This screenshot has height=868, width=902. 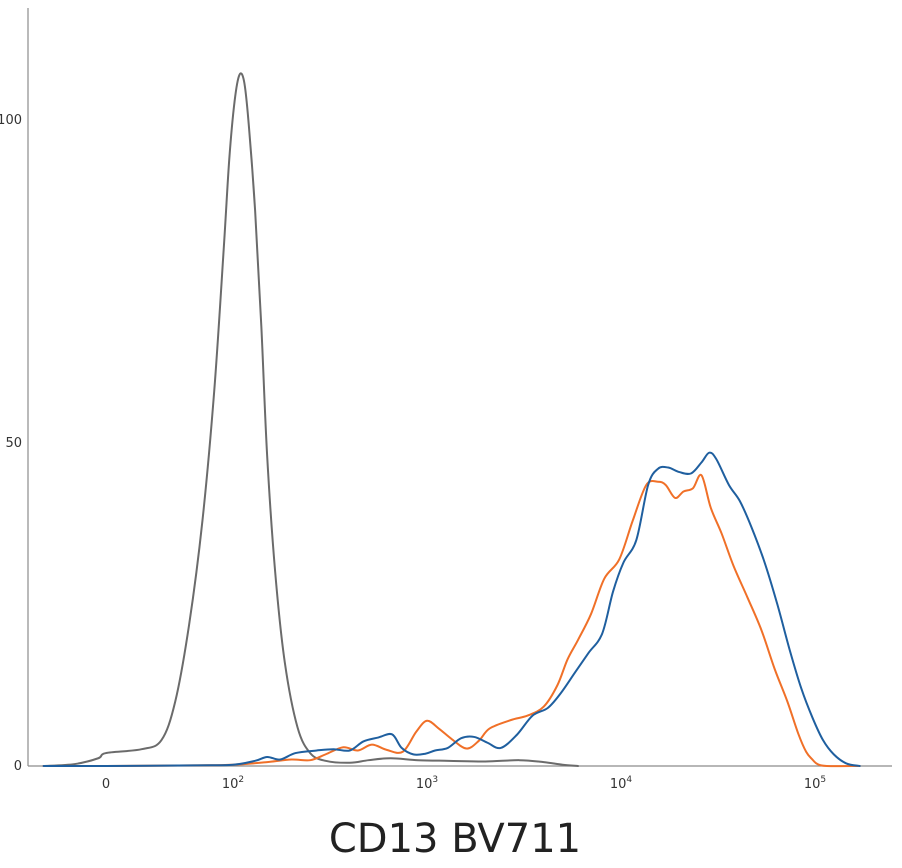 I want to click on y-tick-label-100: 100, so click(x=11, y=120).